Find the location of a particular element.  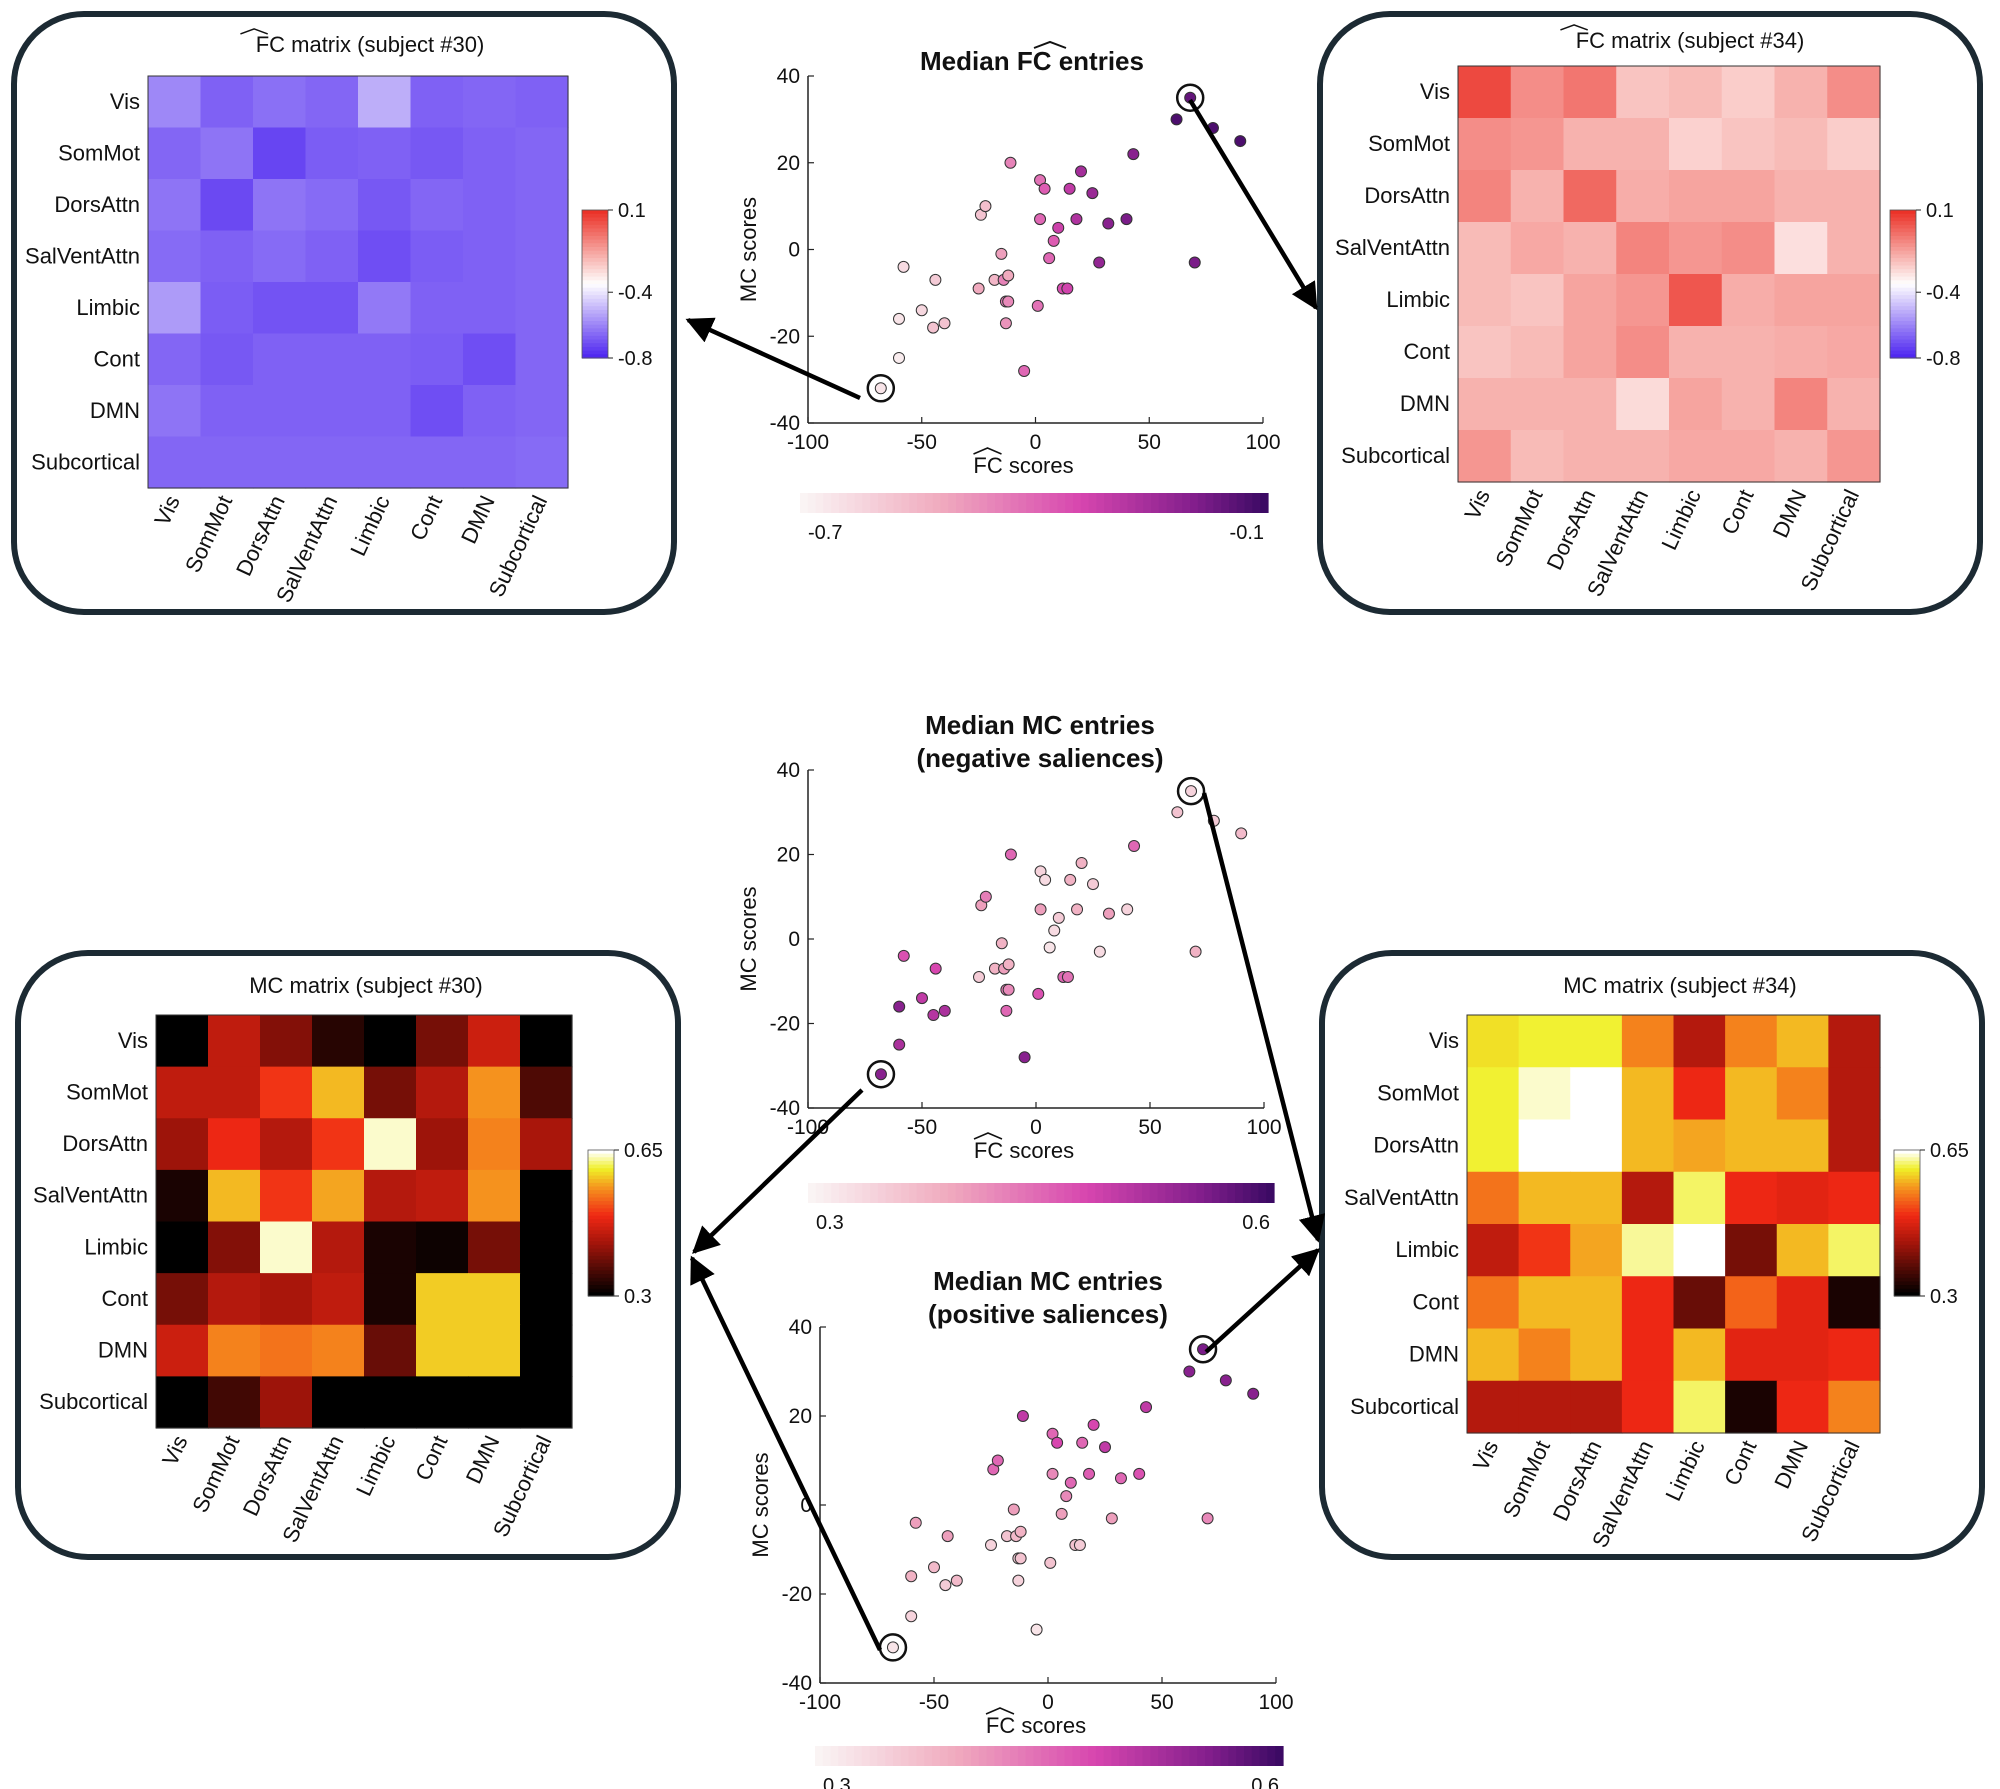

fc34-row-label: Vis is located at coordinates (1435, 91).